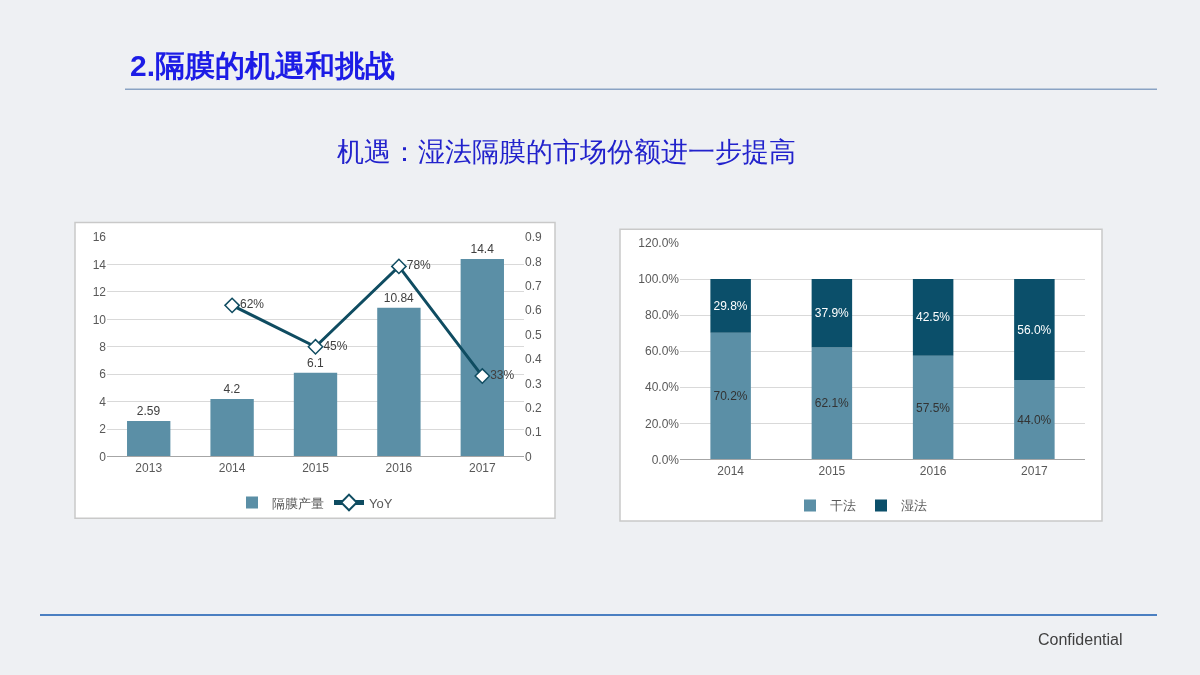 The width and height of the screenshot is (1200, 675). Describe the element at coordinates (534, 261) in the screenshot. I see `y2-tick-label: 0.8` at that location.